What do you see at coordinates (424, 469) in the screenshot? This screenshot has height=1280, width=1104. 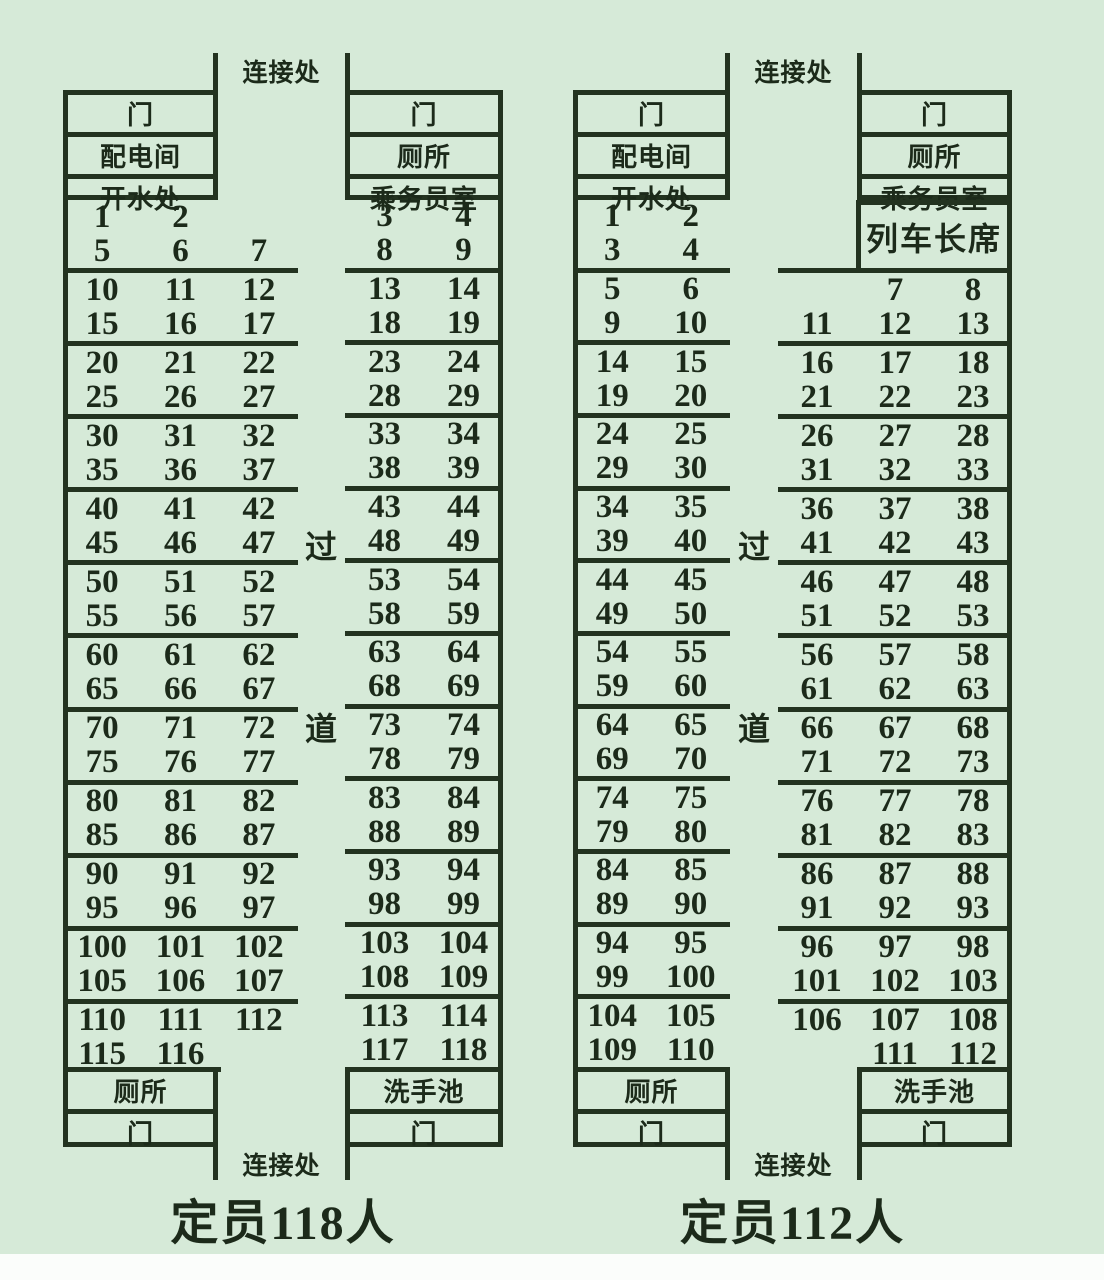 I see `seat-row: 38 39` at bounding box center [424, 469].